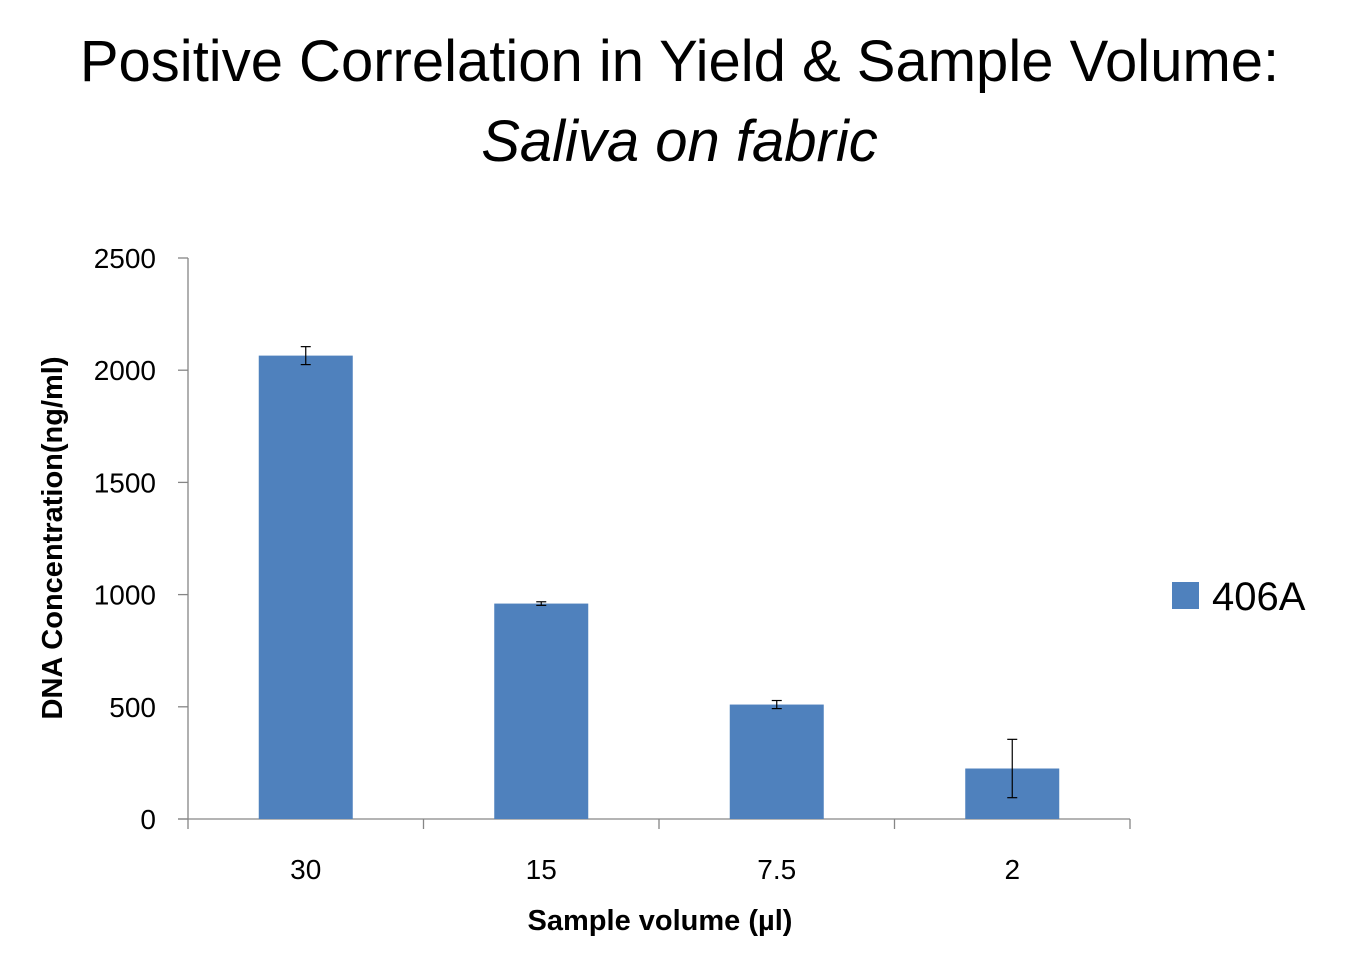 This screenshot has width=1359, height=967. Describe the element at coordinates (541, 869) in the screenshot. I see `x-tick-label: 15` at that location.